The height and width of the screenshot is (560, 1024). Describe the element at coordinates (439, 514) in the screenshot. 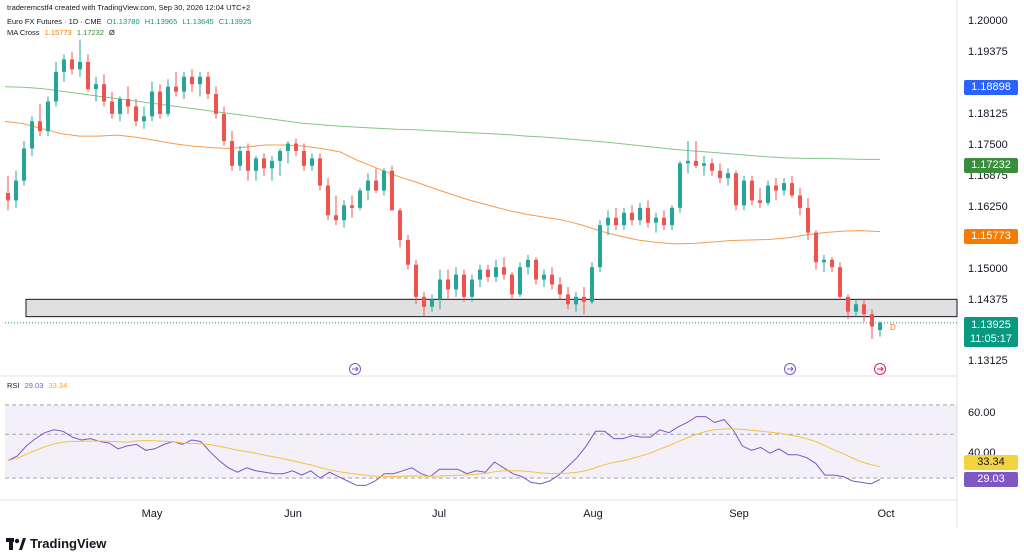

I see `month-label: Jul` at that location.